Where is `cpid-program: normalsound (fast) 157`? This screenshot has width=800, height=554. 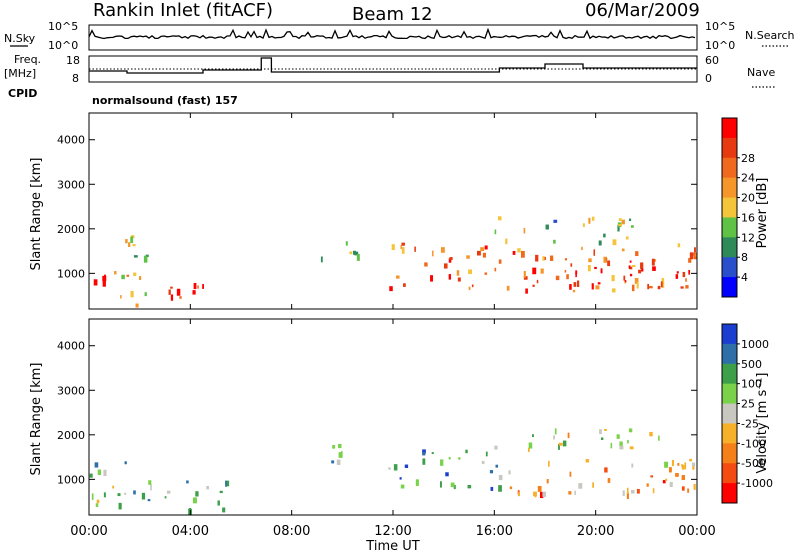
cpid-program: normalsound (fast) 157 is located at coordinates (165, 100).